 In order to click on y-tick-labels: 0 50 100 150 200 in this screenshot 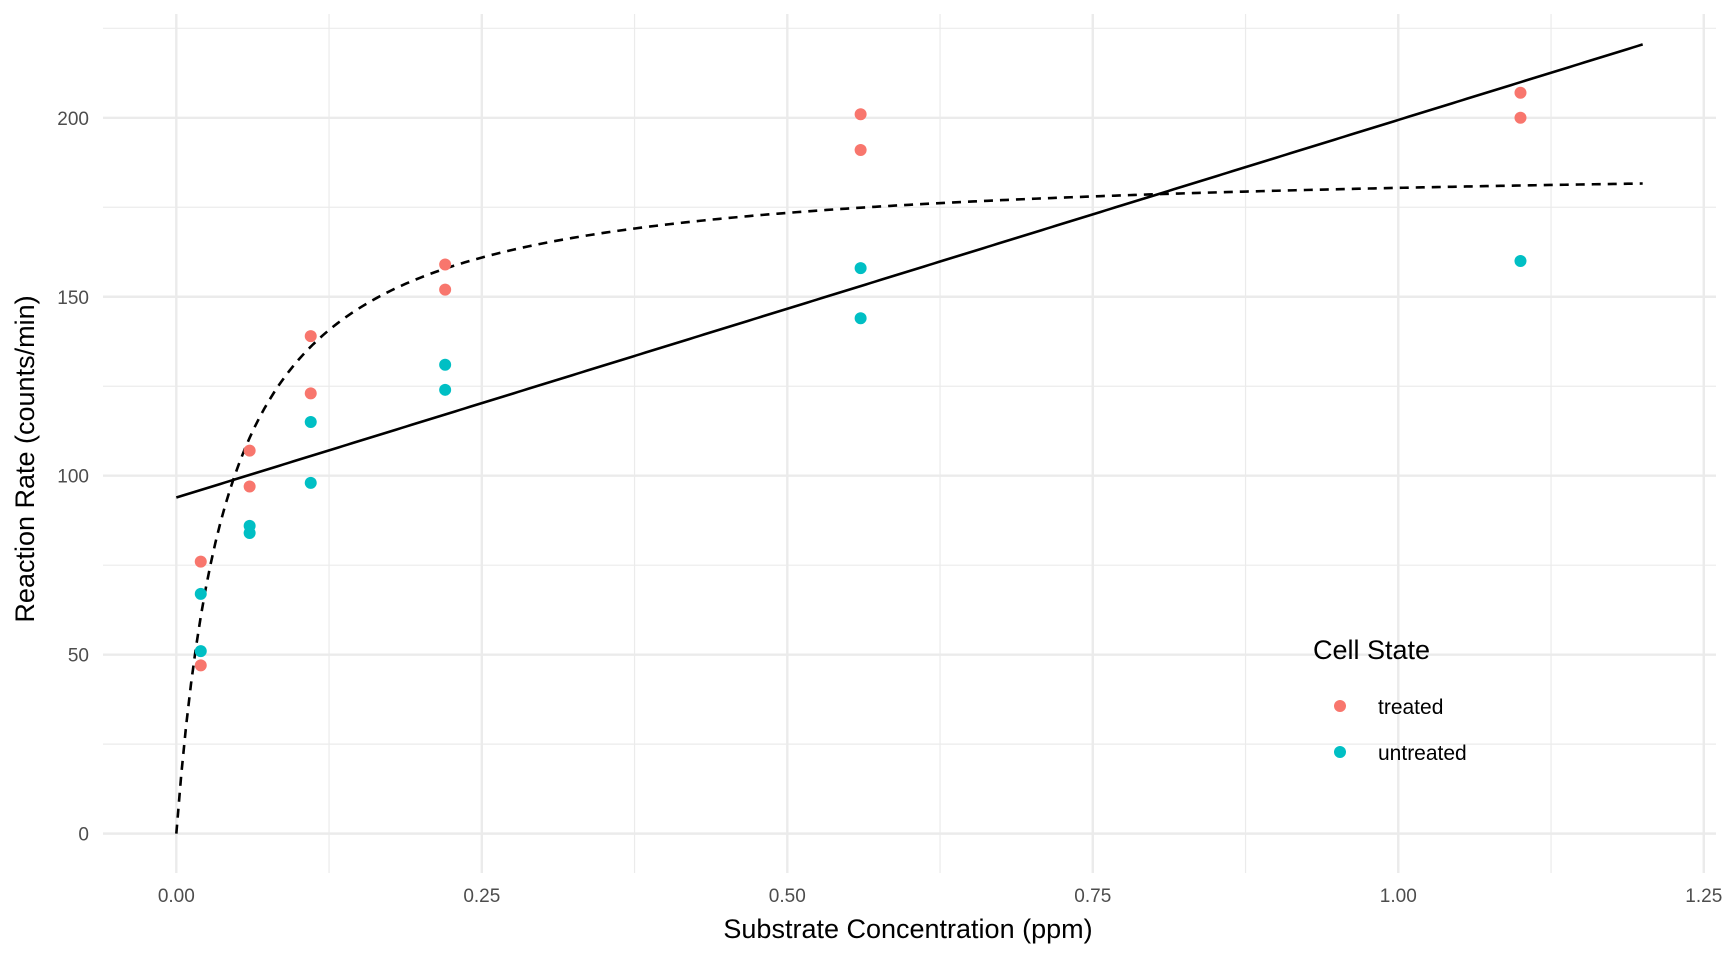, I will do `click(73, 477)`.